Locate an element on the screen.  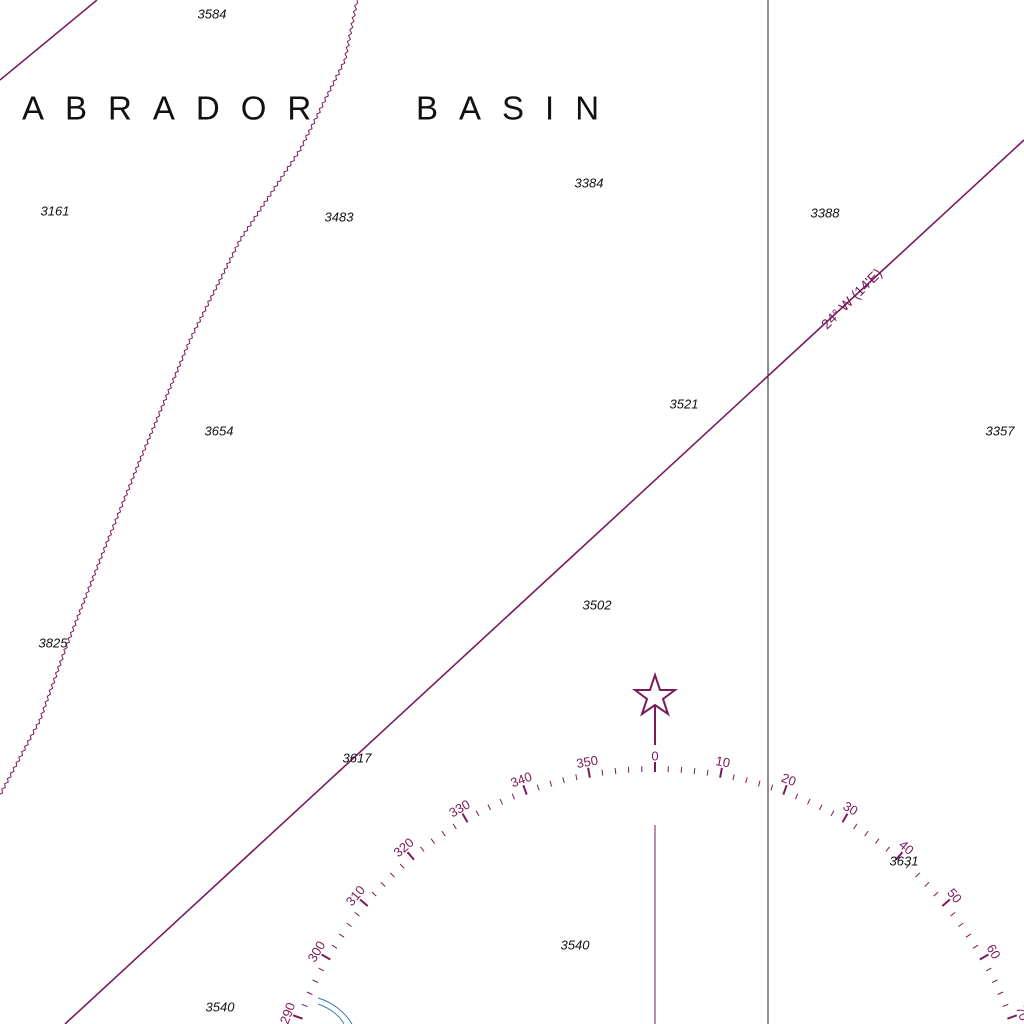
sounding: 3654 is located at coordinates (219, 430).